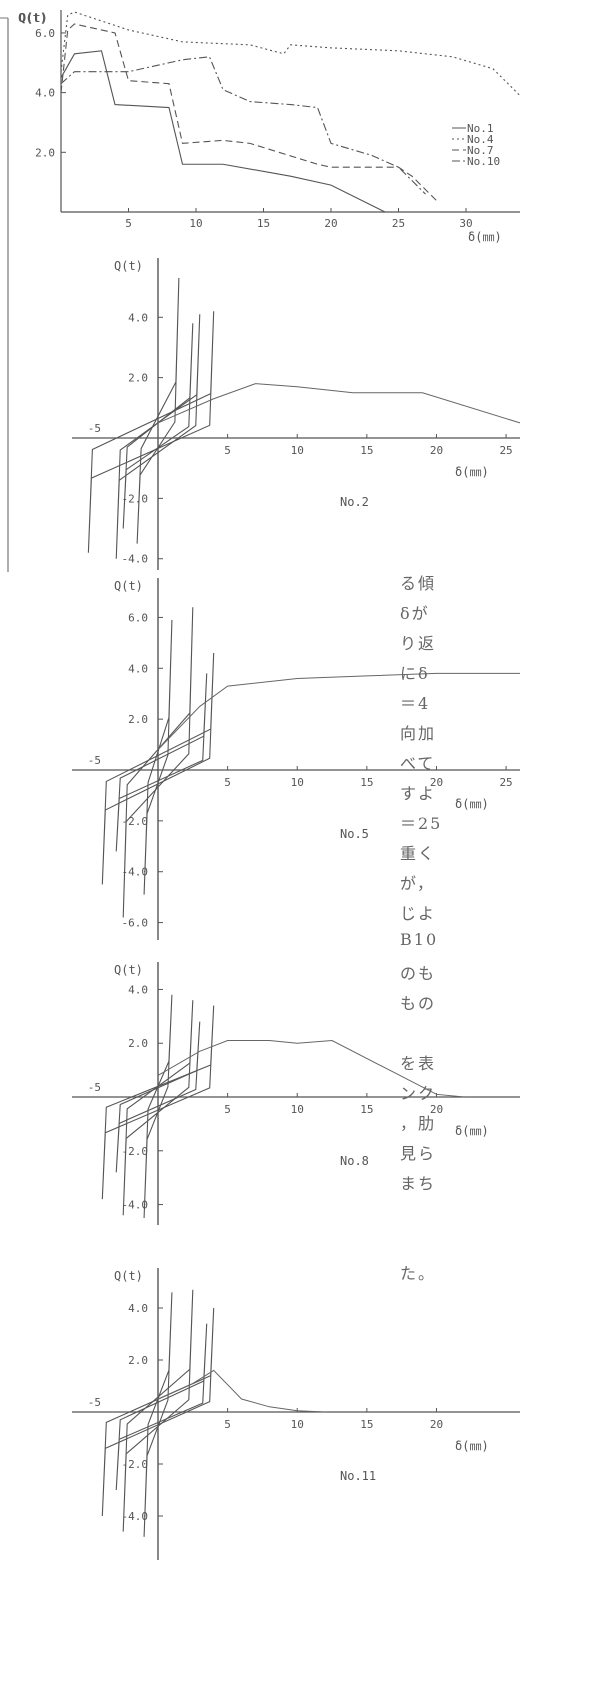 The height and width of the screenshot is (1707, 593). Describe the element at coordinates (483, 161) in the screenshot. I see `legend-entry: No.10` at that location.